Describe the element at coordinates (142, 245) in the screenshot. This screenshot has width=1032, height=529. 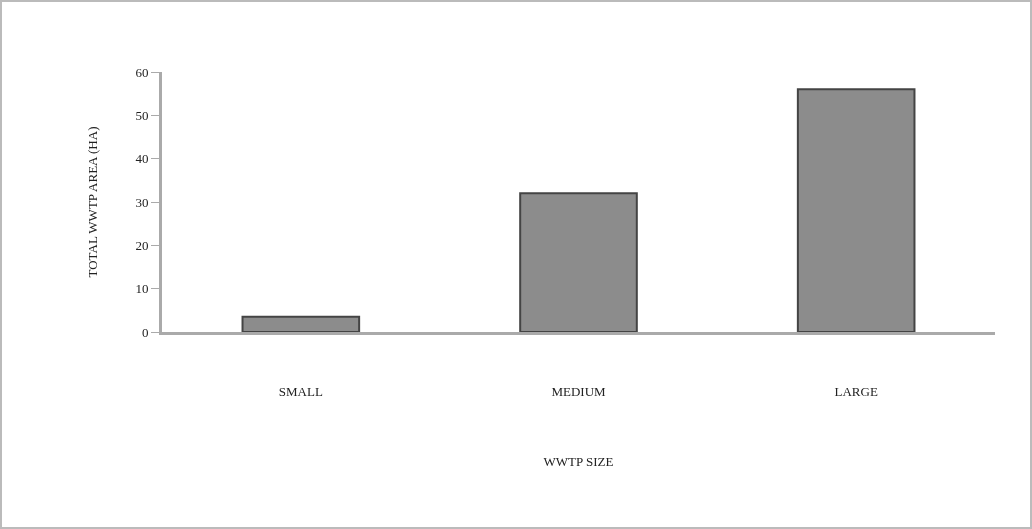
I see `y-tick-label: 20` at that location.